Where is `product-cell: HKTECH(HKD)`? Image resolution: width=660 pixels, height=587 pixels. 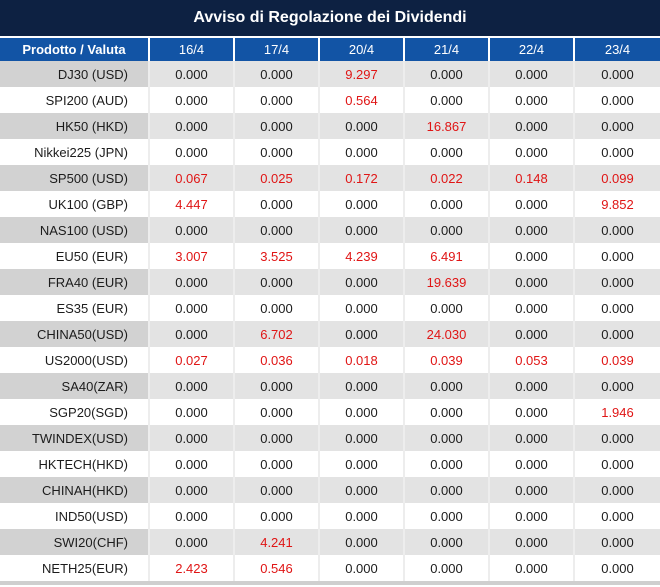 product-cell: HKTECH(HKD) is located at coordinates (75, 464).